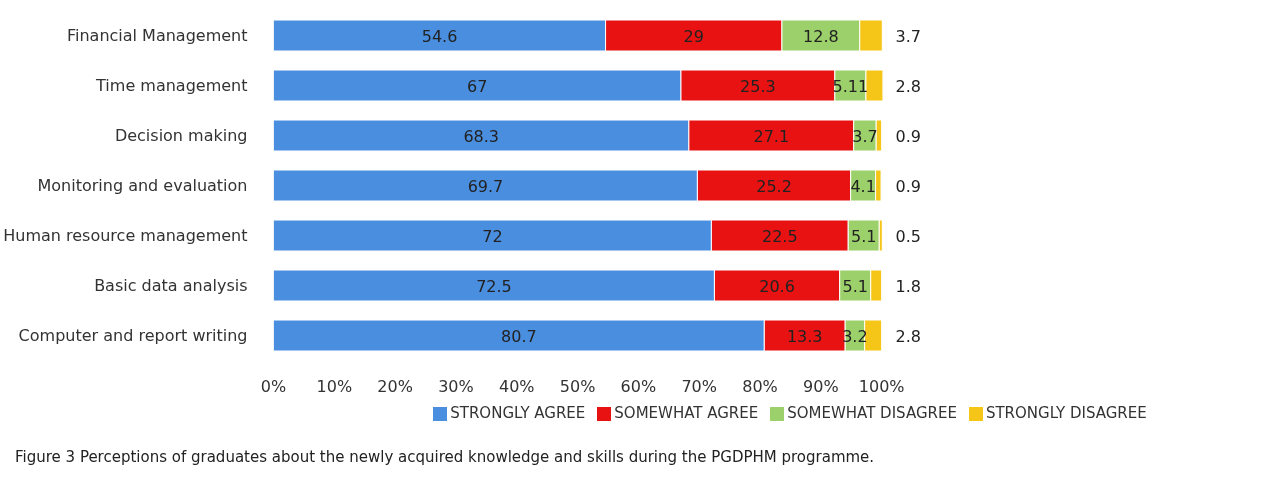 This screenshot has width=1281, height=504. I want to click on data-label: 54.6, so click(439, 36).